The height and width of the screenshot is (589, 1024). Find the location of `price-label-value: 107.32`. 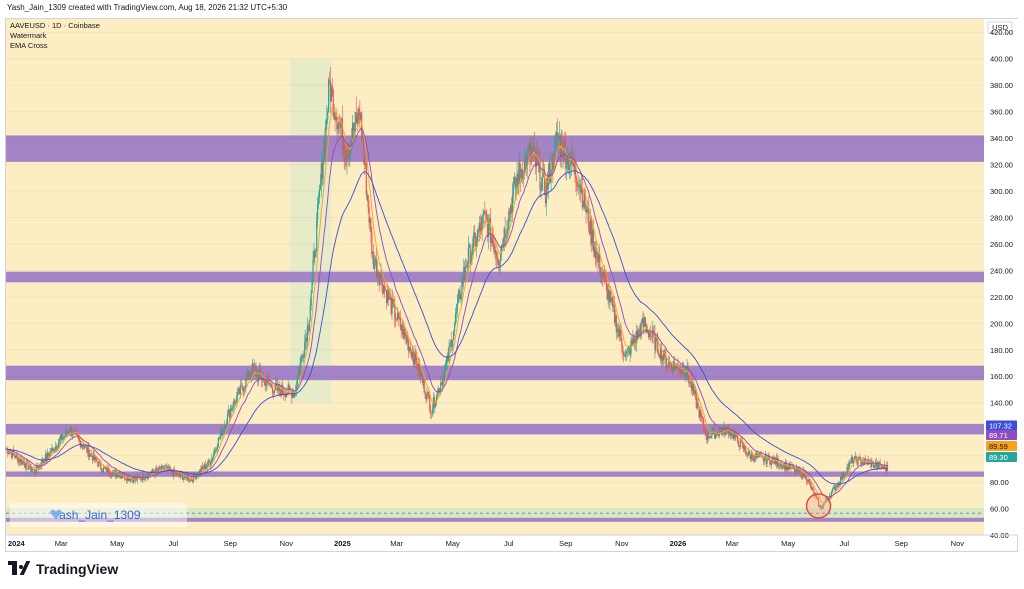

price-label-value: 107.32 is located at coordinates (1000, 426).